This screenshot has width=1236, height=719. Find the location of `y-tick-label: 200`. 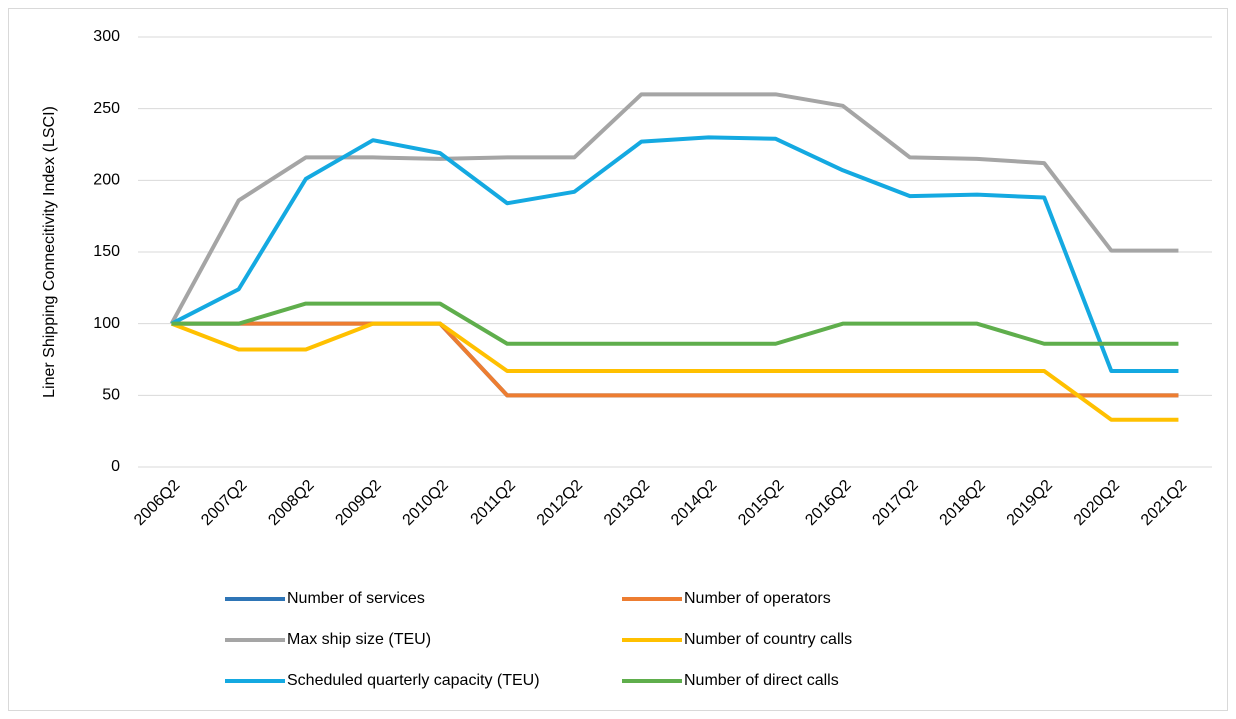

y-tick-label: 200 is located at coordinates (106, 180).